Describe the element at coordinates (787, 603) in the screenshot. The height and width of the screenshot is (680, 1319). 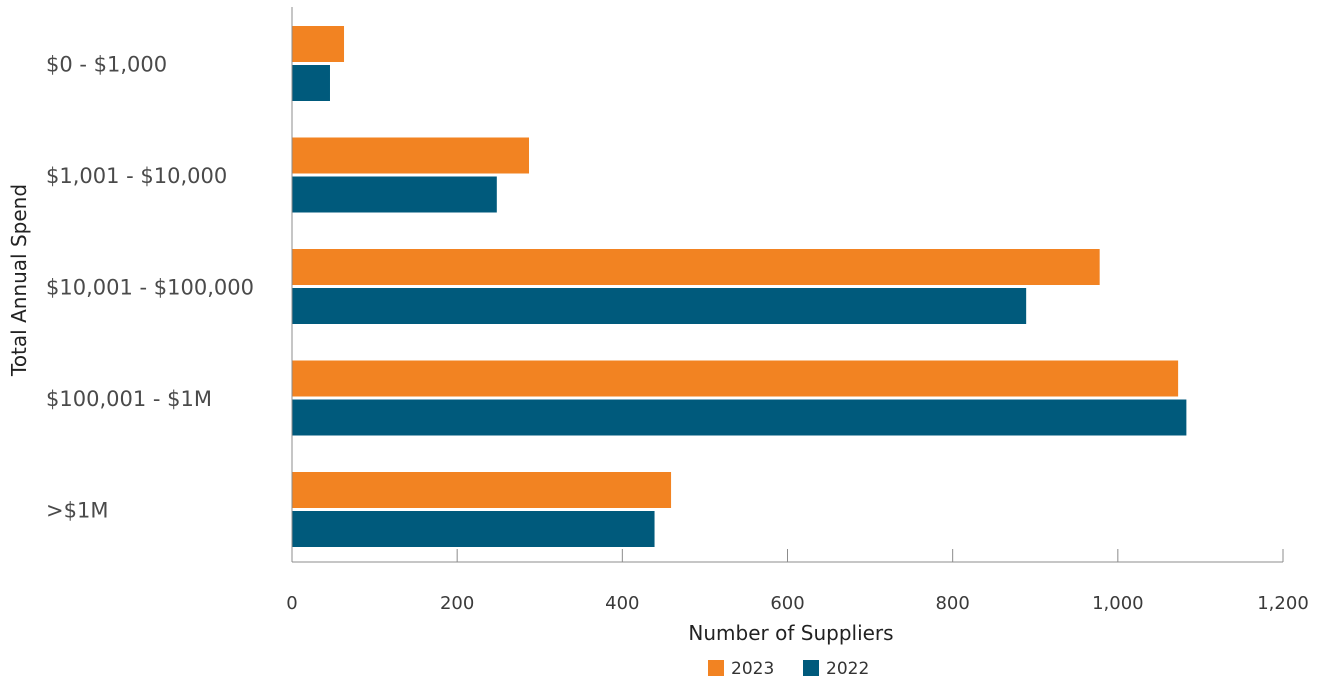
I see `x-tick-label: 600` at that location.